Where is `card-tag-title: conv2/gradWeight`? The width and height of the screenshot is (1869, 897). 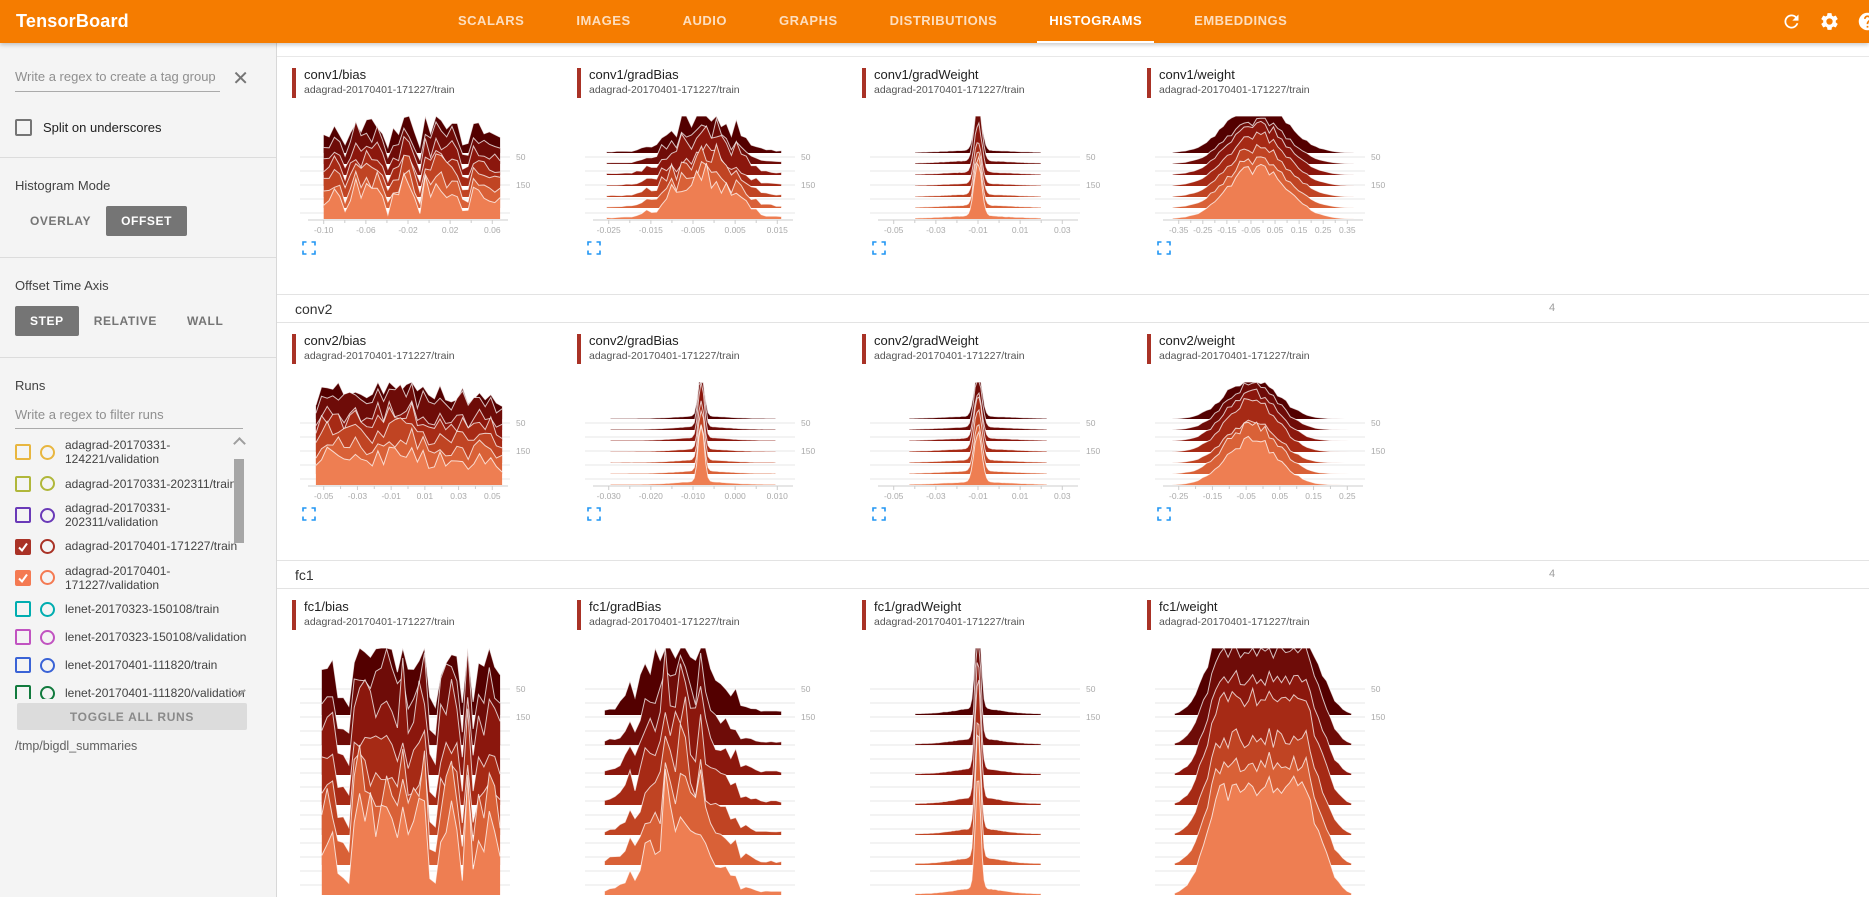
card-tag-title: conv2/gradWeight is located at coordinates (926, 340).